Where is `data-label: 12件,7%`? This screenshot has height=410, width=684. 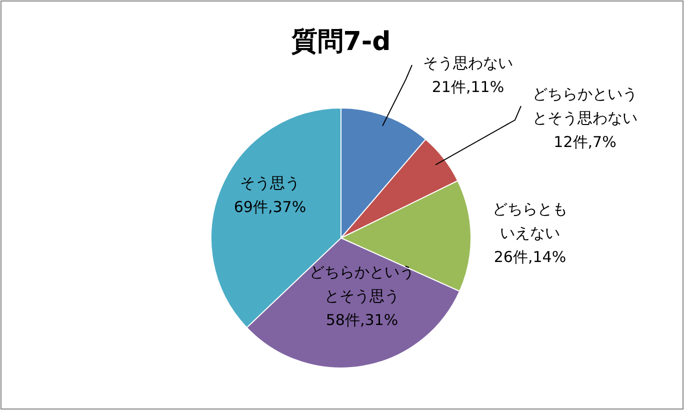
data-label: 12件,7% is located at coordinates (585, 142).